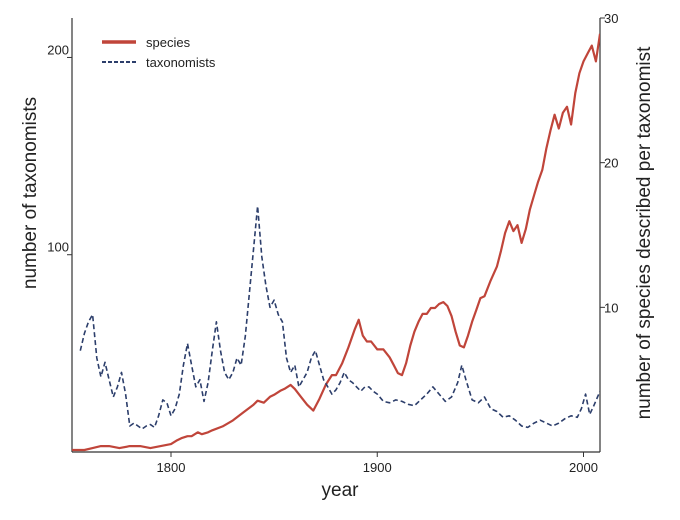 Image resolution: width=680 pixels, height=520 pixels. I want to click on y-left-tick-label: 200, so click(58, 49).